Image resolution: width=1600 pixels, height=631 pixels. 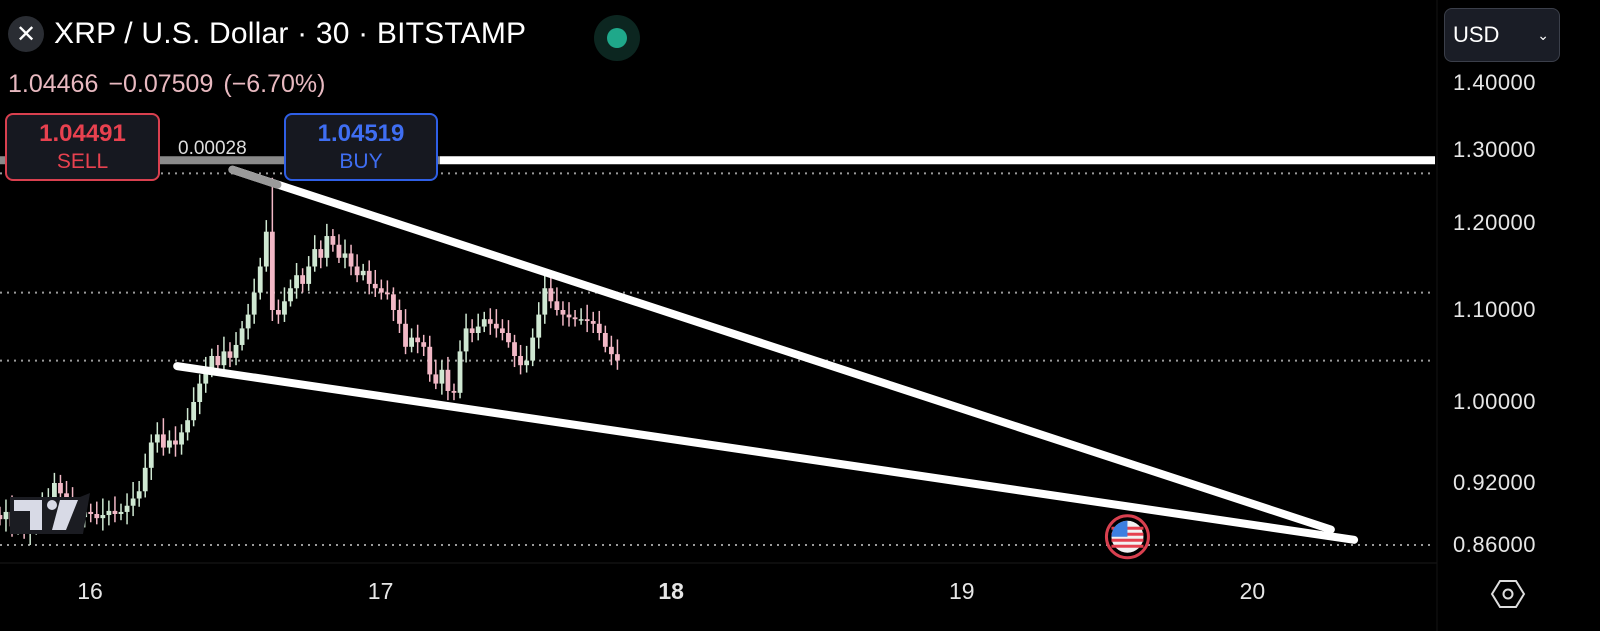 What do you see at coordinates (1502, 35) in the screenshot?
I see `currency-select: USD ⌄` at bounding box center [1502, 35].